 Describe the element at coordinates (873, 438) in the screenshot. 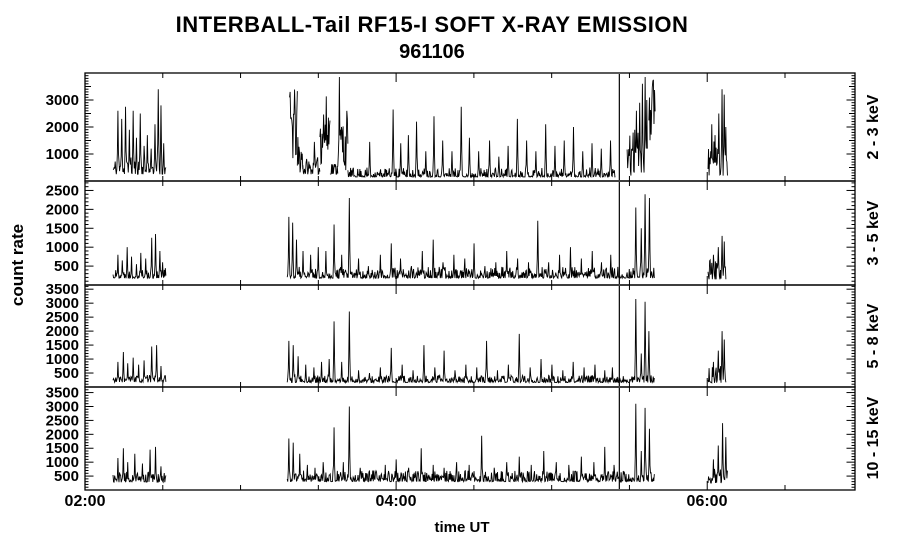

I see `band-label-10-15kev: 10 - 15 keV` at that location.